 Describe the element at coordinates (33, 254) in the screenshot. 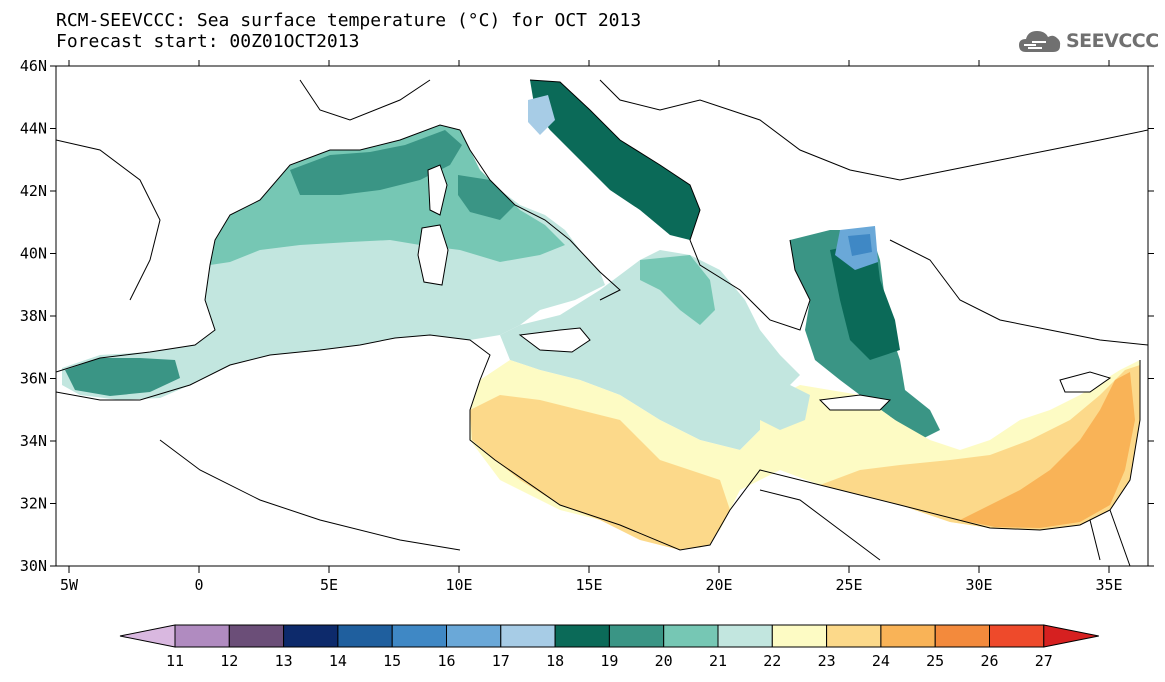

I see `lat-tick-label: 40N` at that location.